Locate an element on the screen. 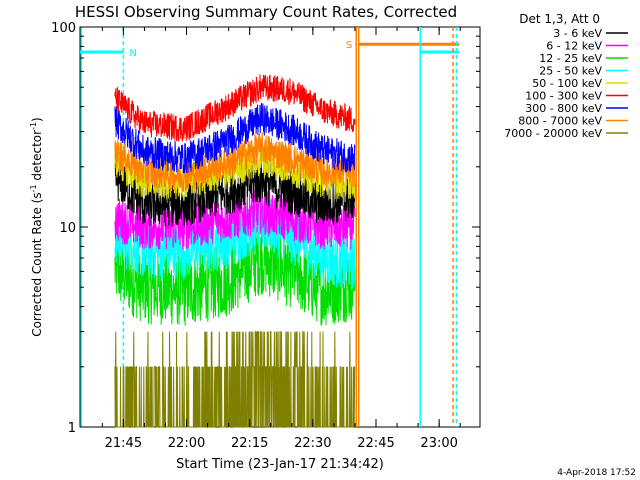 The image size is (640, 480). legend-entry-label: 3 - 6 keV is located at coordinates (577, 33).